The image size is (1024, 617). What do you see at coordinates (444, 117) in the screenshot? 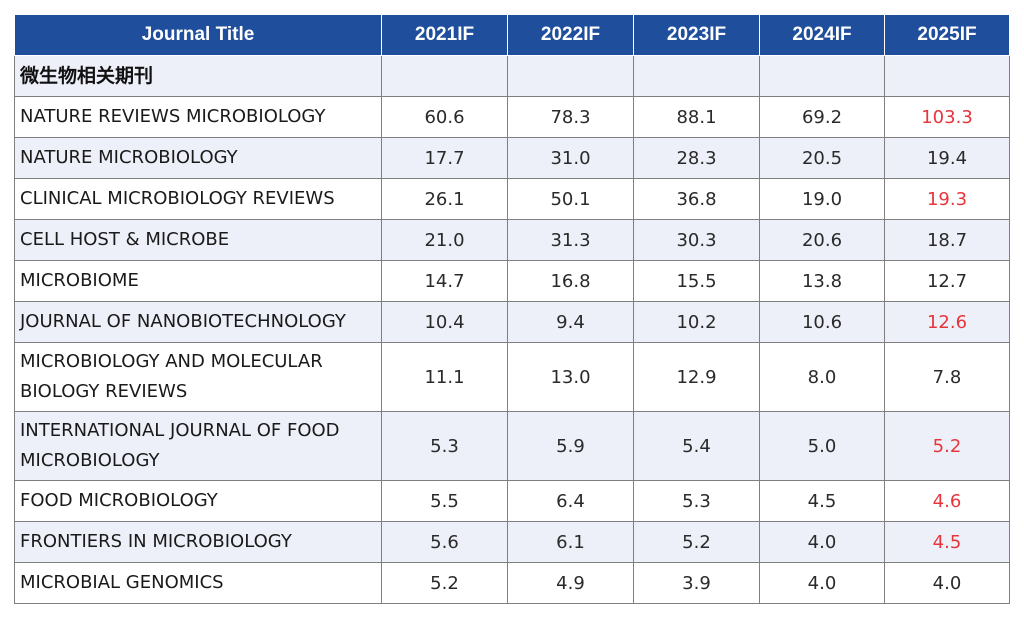
I see `if-2021: 60.6` at bounding box center [444, 117].